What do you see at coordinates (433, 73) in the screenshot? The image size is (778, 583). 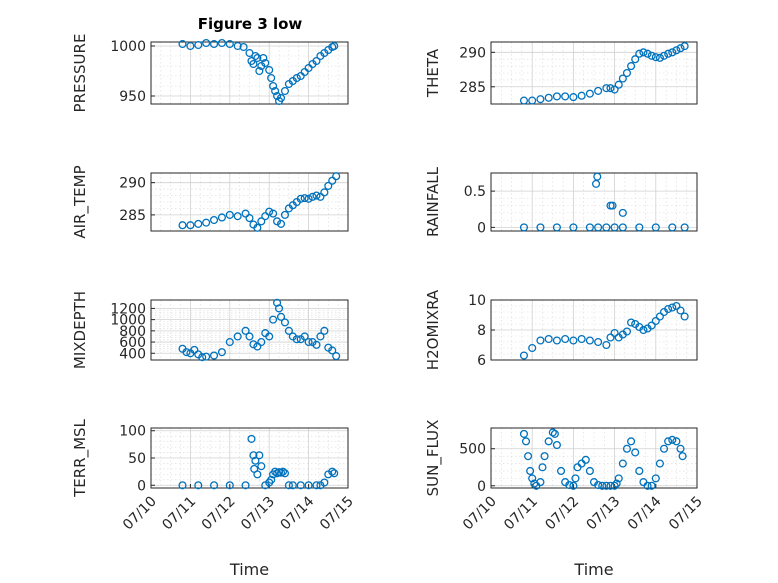 I see `y-axis-label: THETA` at bounding box center [433, 73].